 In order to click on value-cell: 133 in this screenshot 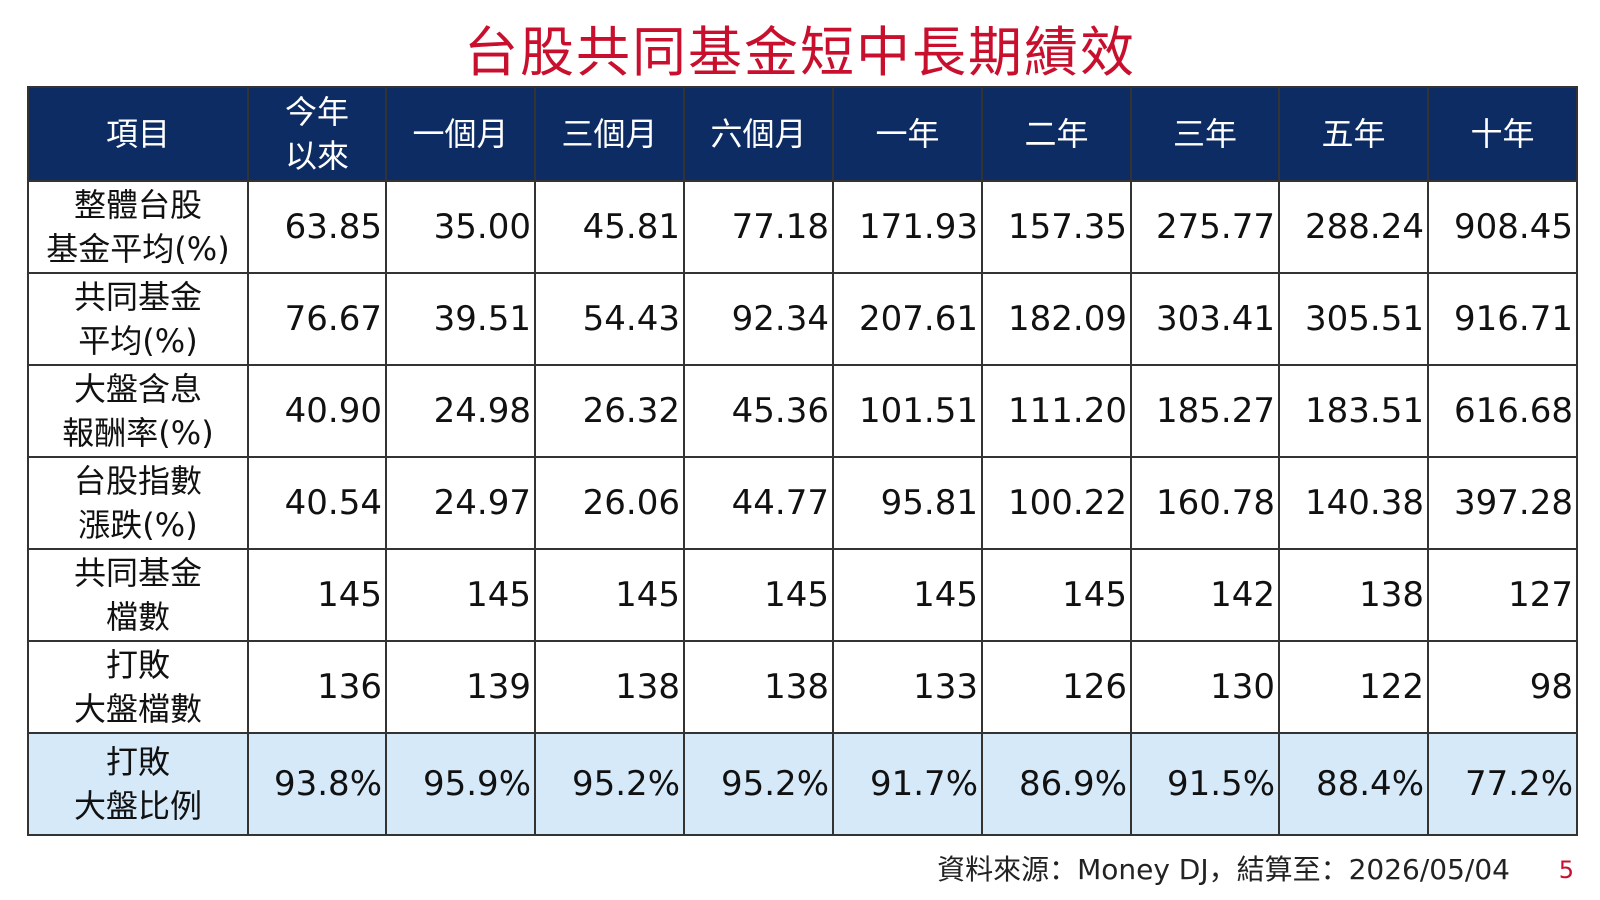, I will do `click(907, 687)`.